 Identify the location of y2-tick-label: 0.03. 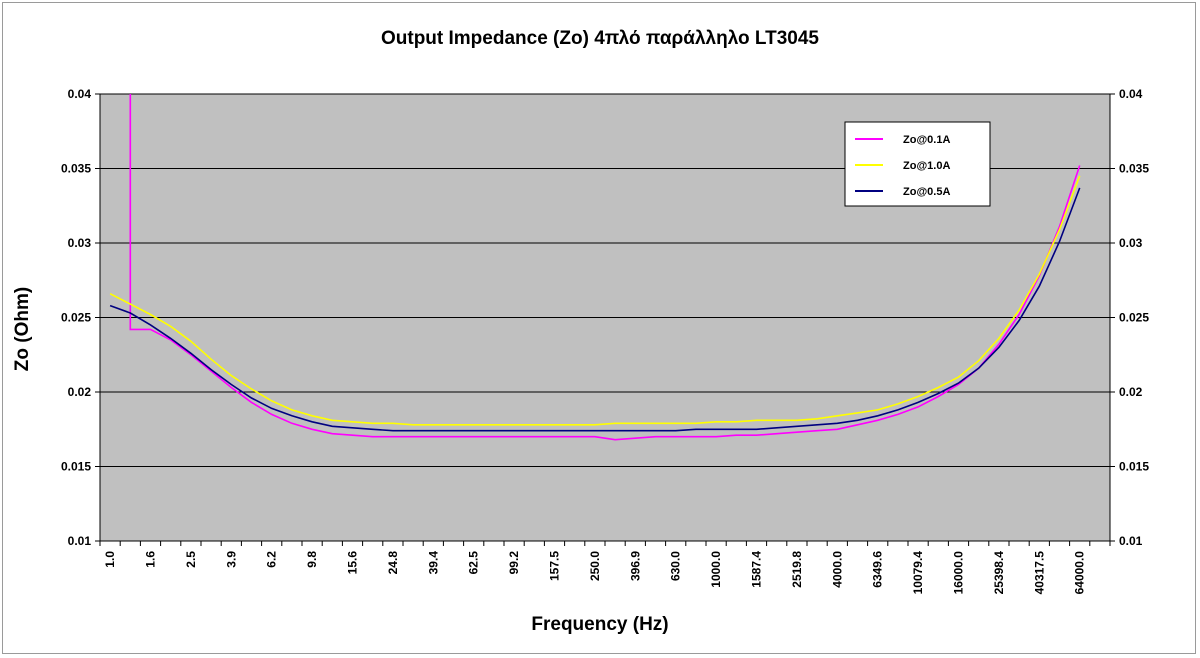
(1131, 243).